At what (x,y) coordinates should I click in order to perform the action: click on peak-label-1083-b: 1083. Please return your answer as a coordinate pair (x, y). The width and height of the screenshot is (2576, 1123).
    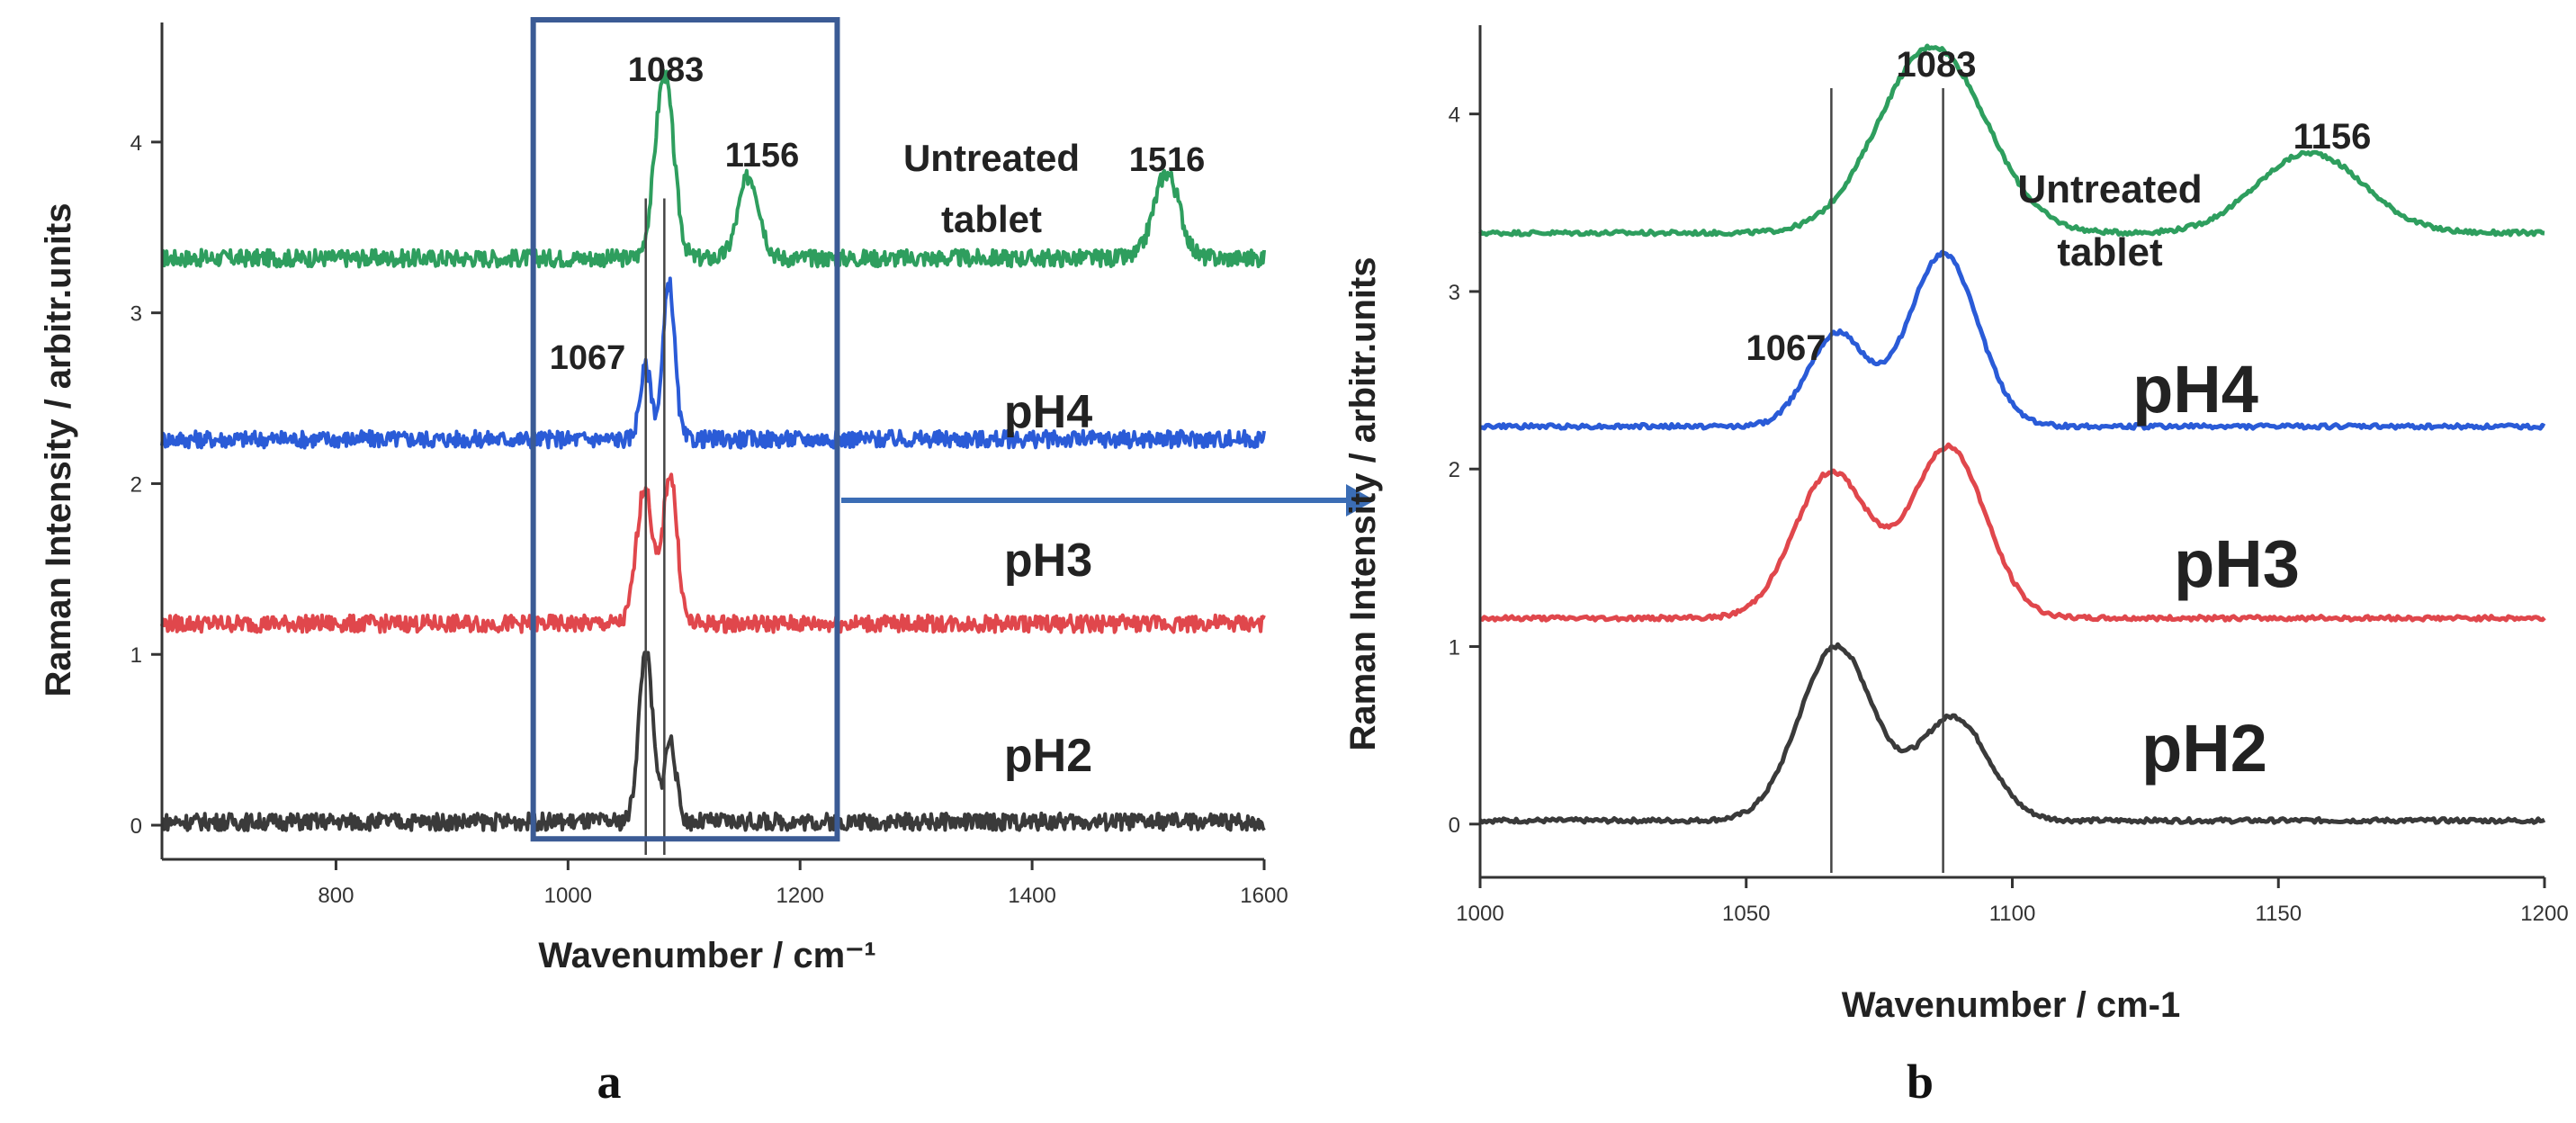
    Looking at the image, I should click on (1937, 65).